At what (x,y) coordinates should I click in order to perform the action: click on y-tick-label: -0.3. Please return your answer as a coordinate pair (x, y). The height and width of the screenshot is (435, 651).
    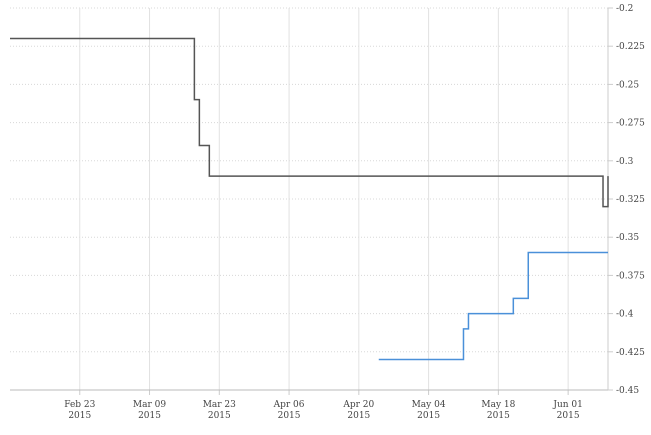
    Looking at the image, I should click on (625, 162).